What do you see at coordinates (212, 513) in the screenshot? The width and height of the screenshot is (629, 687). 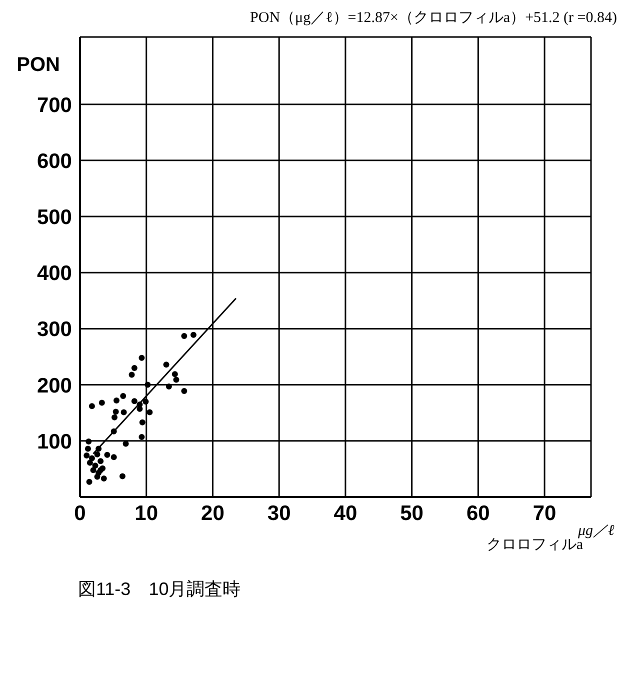 I see `x-tick-label: 20` at bounding box center [212, 513].